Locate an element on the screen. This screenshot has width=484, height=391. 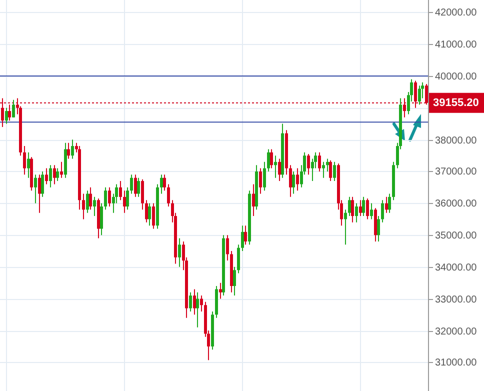
y-tick-label: 35000.00 is located at coordinates (456, 236).